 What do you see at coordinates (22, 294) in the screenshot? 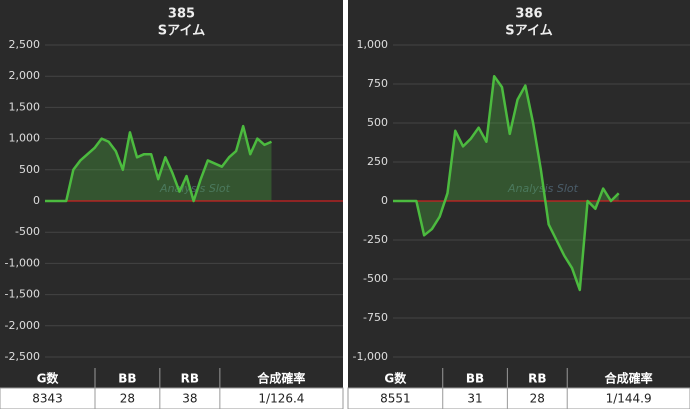
I see `y-tick-label: -1,500` at bounding box center [22, 294].